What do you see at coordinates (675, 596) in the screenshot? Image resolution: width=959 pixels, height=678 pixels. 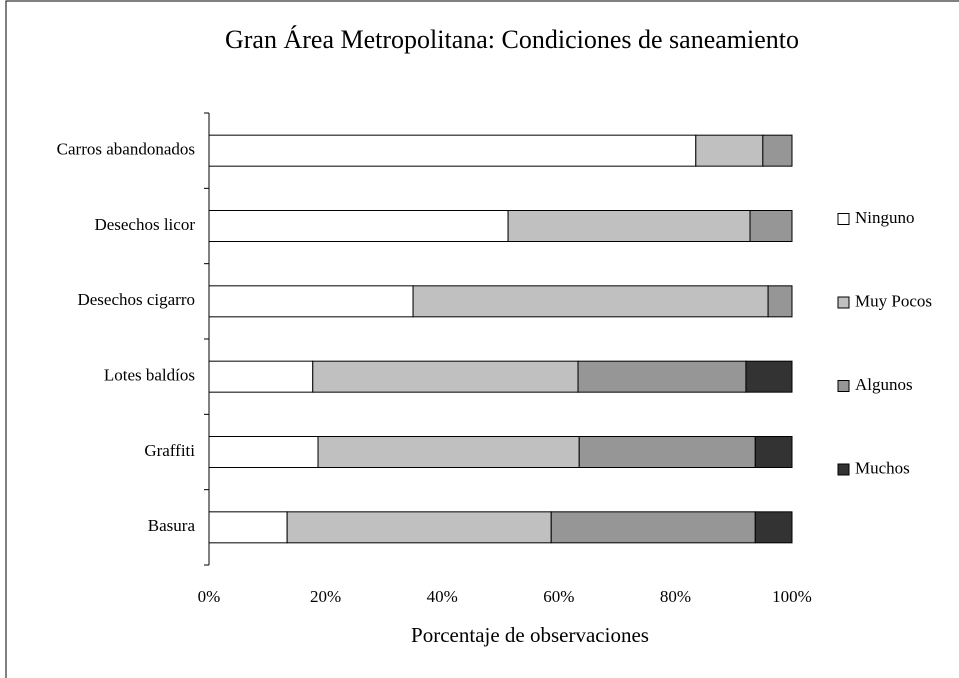 I see `x-tick-label: 80%` at bounding box center [675, 596].